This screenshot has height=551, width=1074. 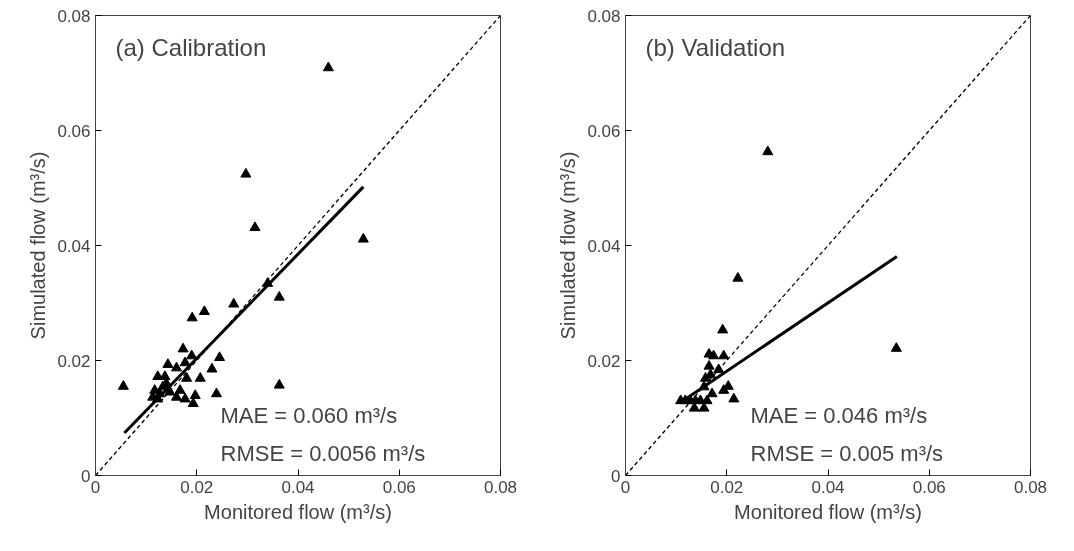 What do you see at coordinates (715, 47) in the screenshot?
I see `text: (b) Validation` at bounding box center [715, 47].